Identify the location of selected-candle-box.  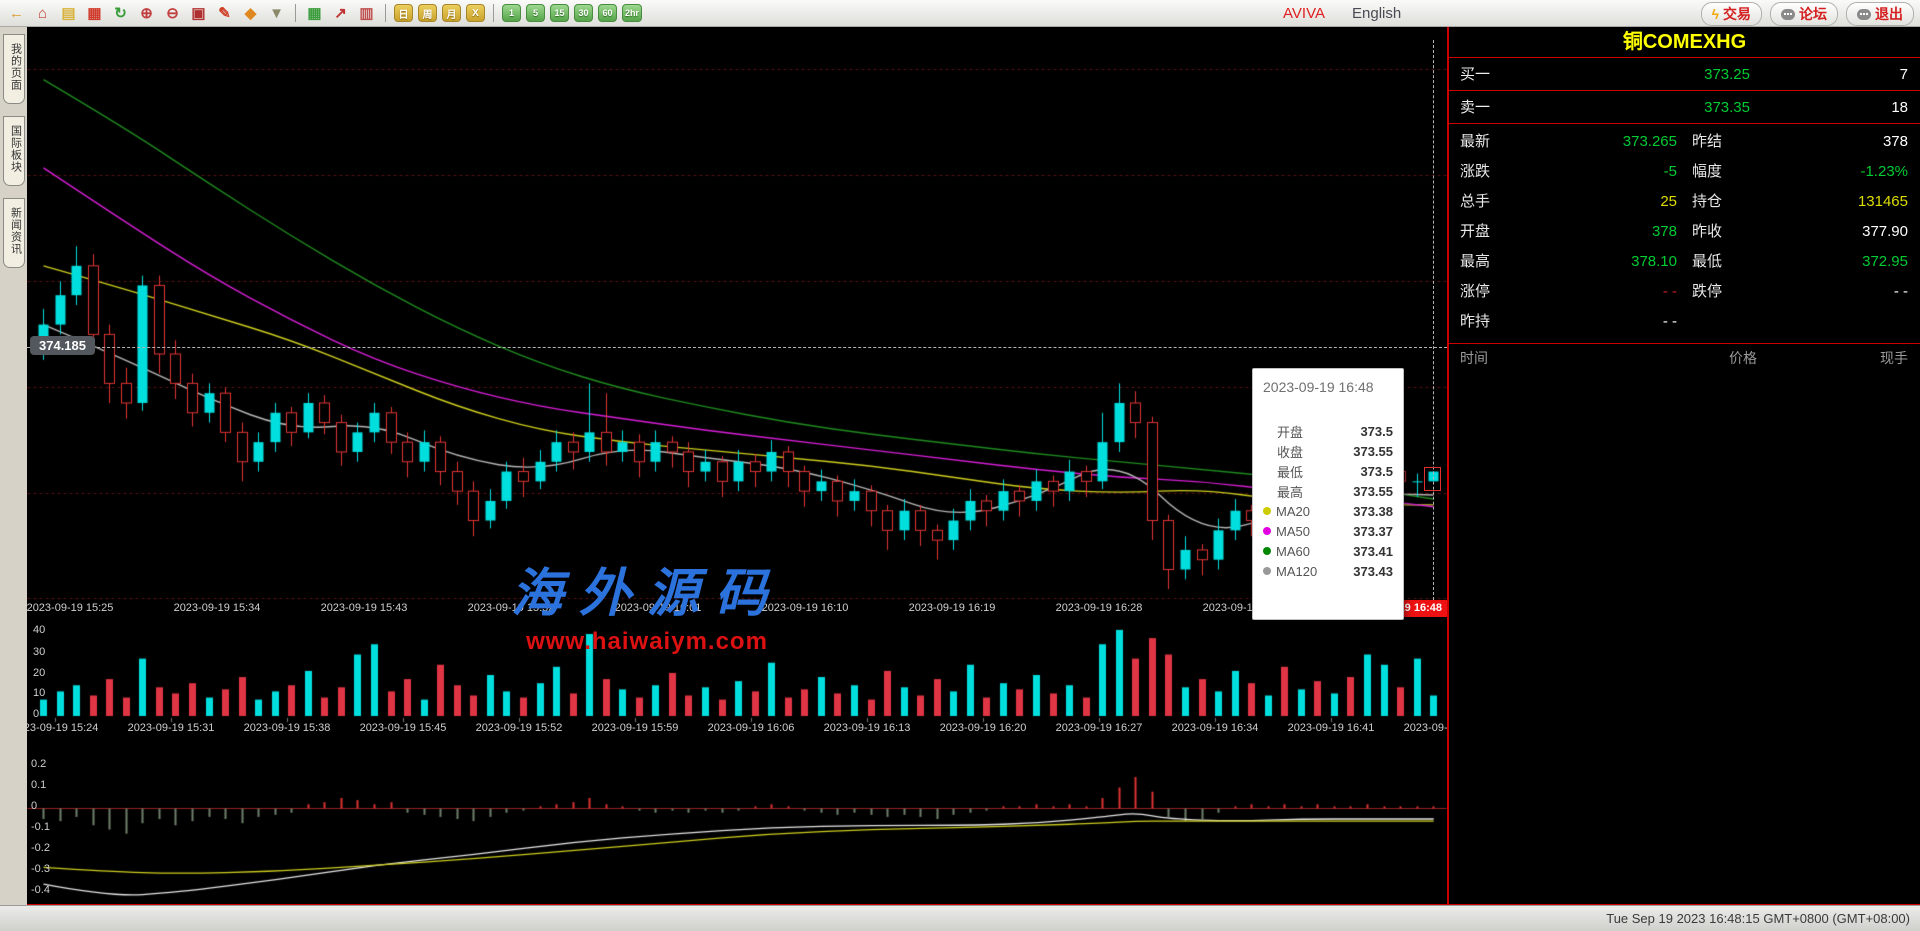
(1432, 479).